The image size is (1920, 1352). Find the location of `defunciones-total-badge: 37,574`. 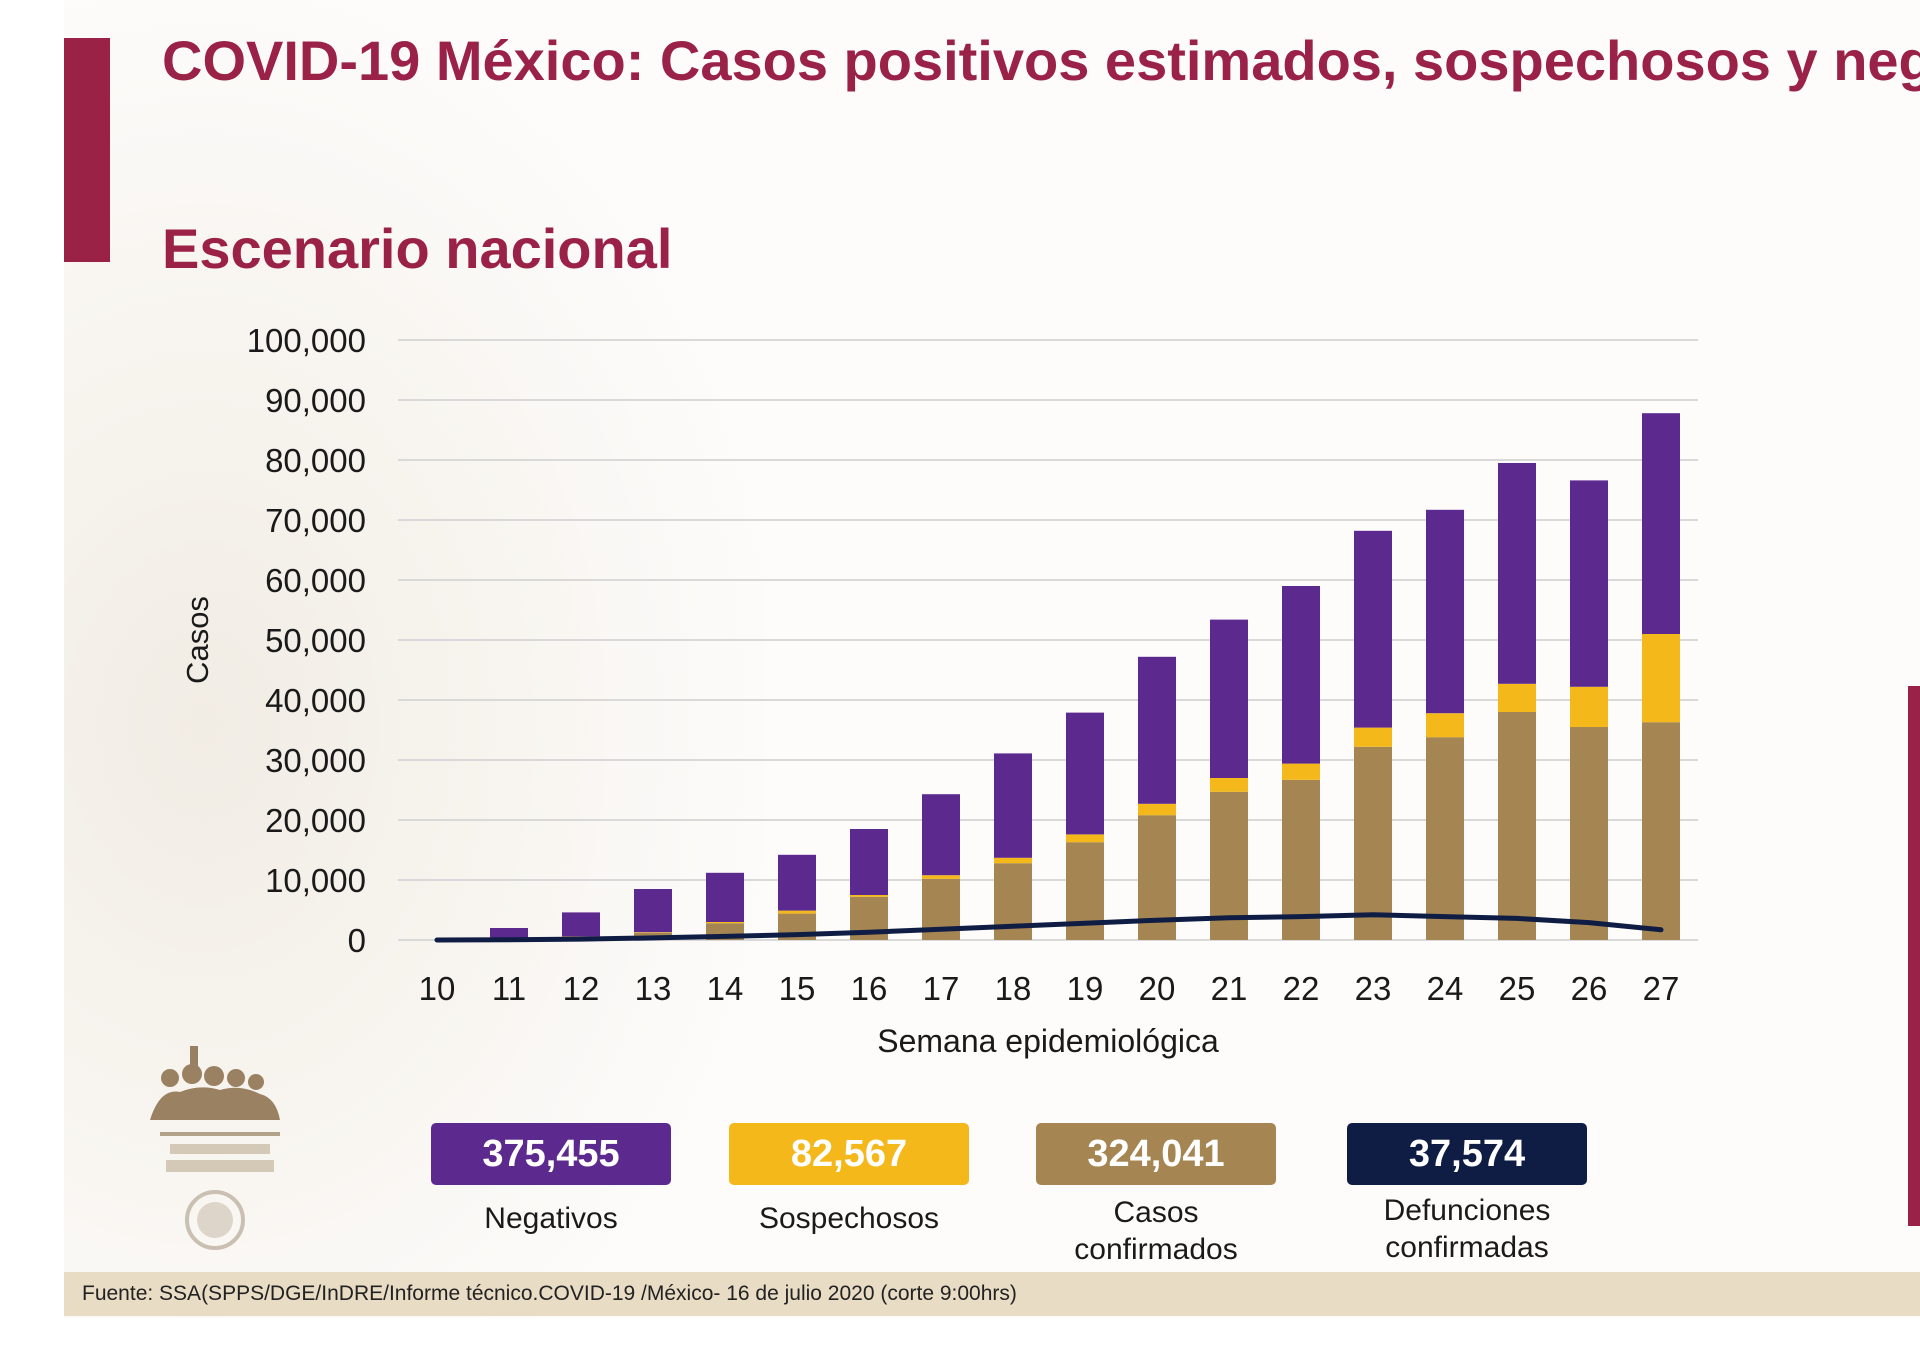

defunciones-total-badge: 37,574 is located at coordinates (1467, 1154).